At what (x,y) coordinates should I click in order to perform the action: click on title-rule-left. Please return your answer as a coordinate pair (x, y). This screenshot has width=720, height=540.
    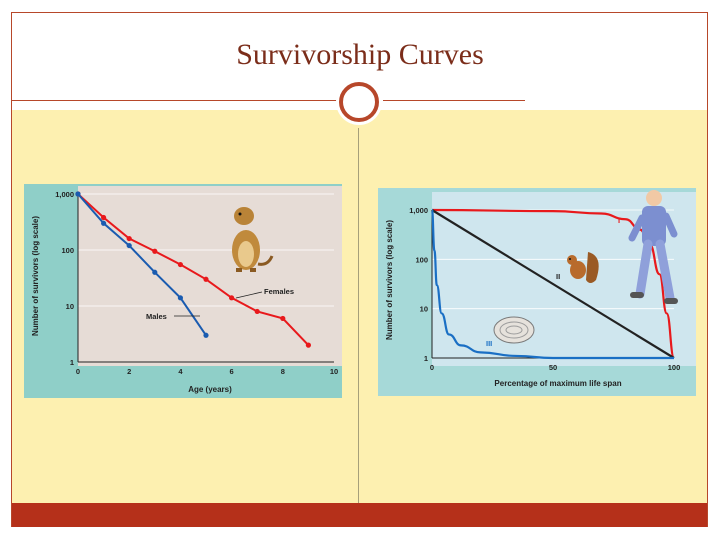
    Looking at the image, I should click on (175, 100).